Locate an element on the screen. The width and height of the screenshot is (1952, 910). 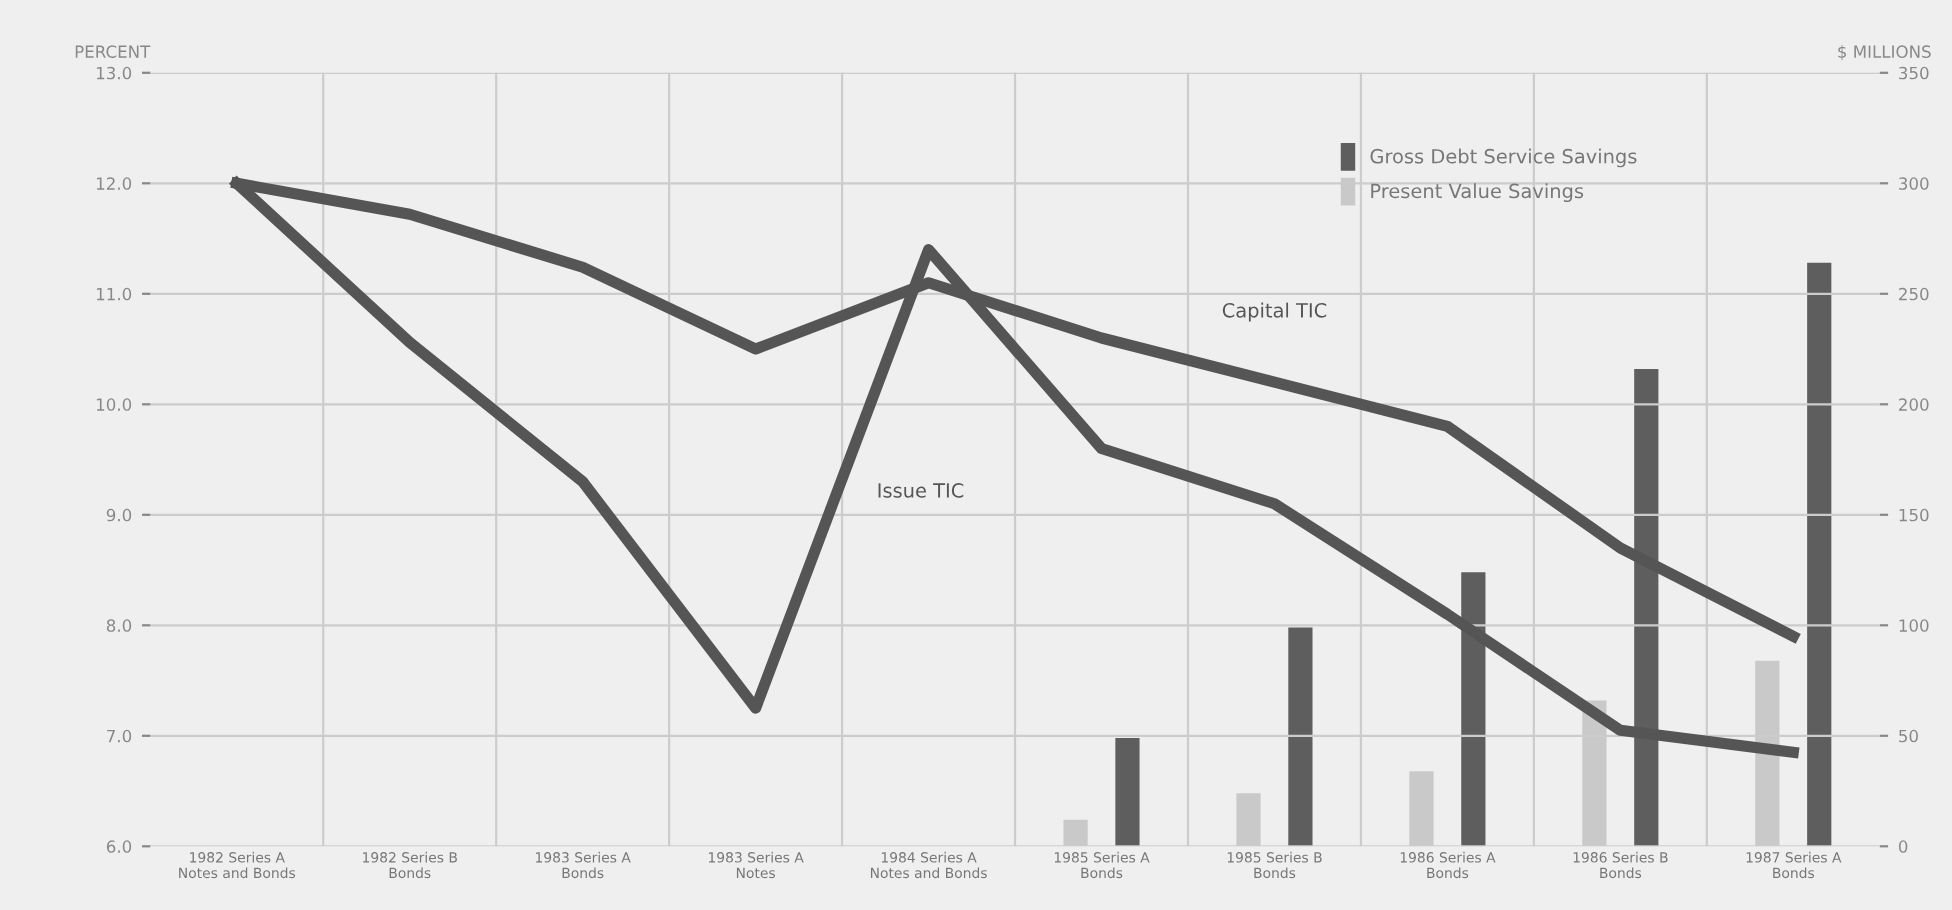
y-tick-label: 13.0 is located at coordinates (114, 73).